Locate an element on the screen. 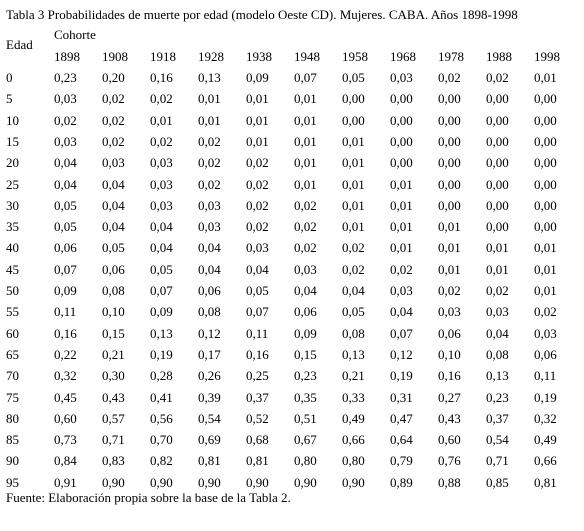  cell: 0,90 is located at coordinates (353, 482).